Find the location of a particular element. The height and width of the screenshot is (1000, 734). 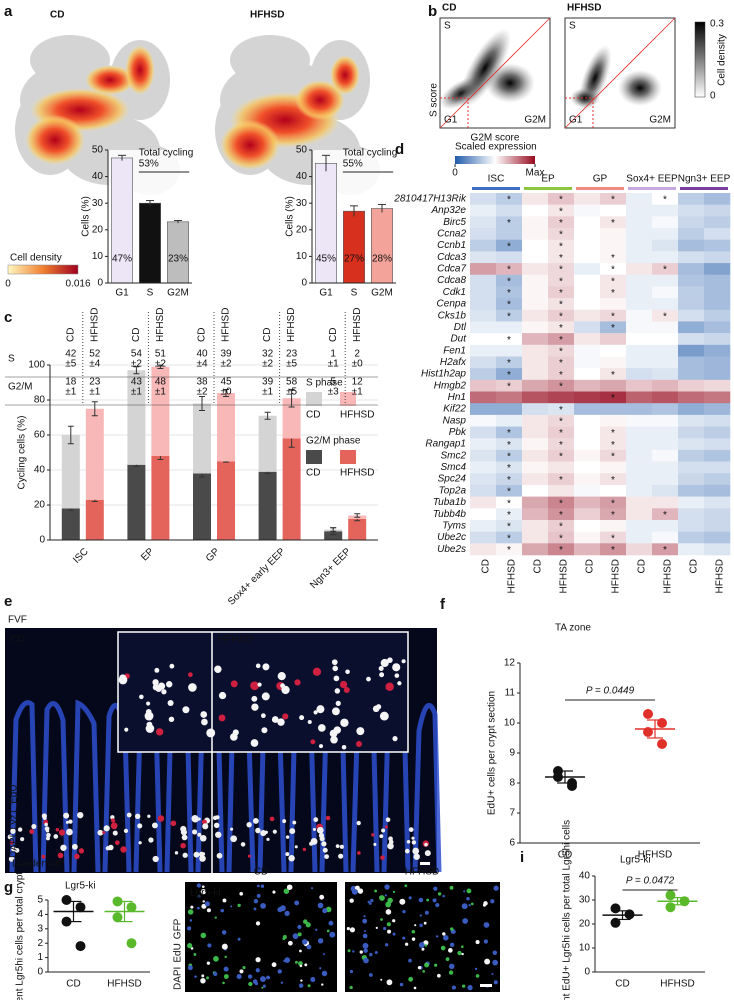

point is located at coordinates (117, 917).